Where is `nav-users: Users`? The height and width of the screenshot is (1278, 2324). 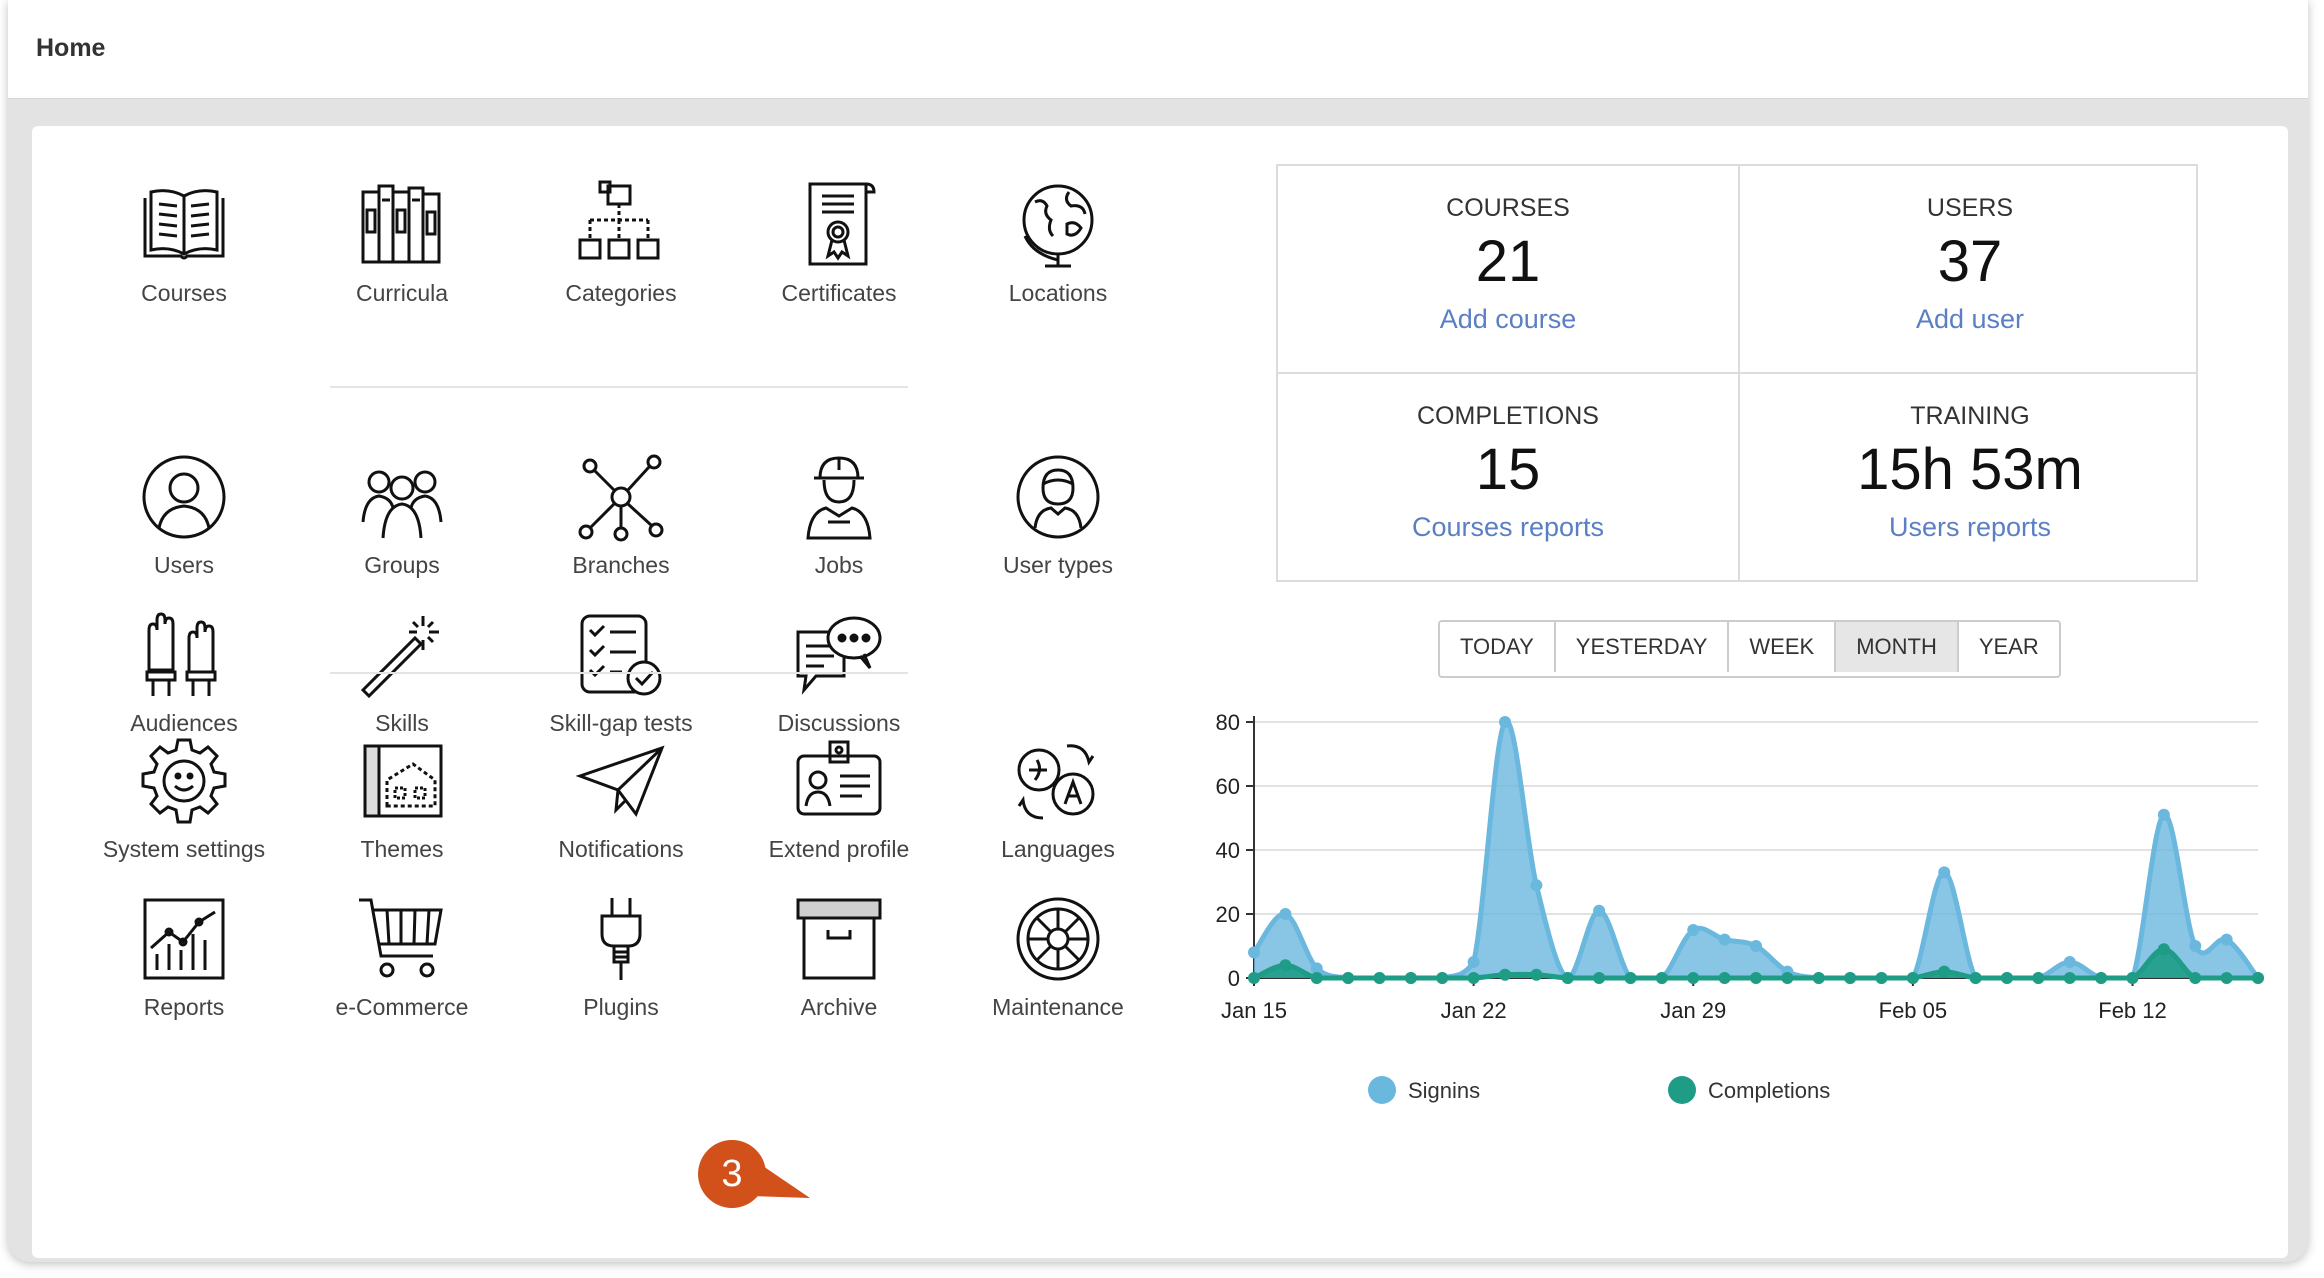 nav-users: Users is located at coordinates (184, 515).